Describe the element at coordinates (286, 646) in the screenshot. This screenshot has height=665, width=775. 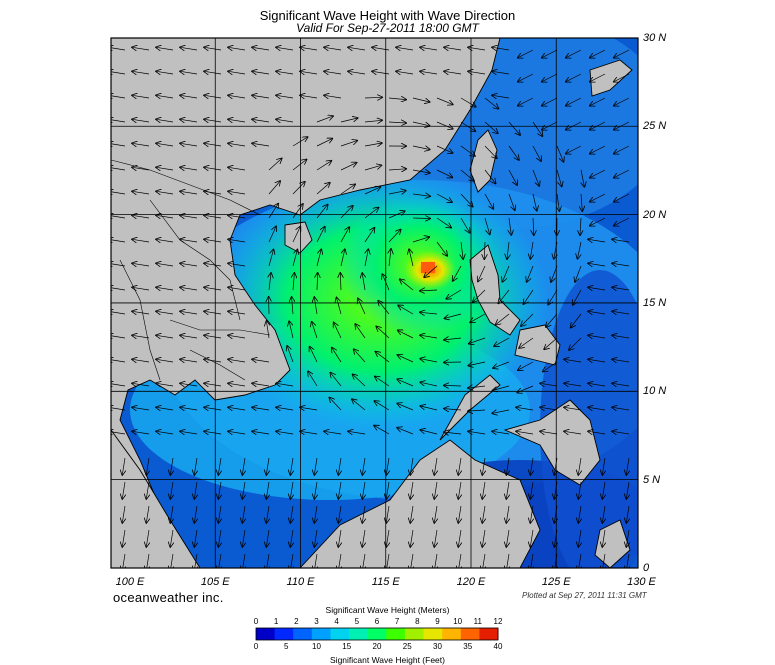
I see `colorbar-feet-tick: 5` at that location.